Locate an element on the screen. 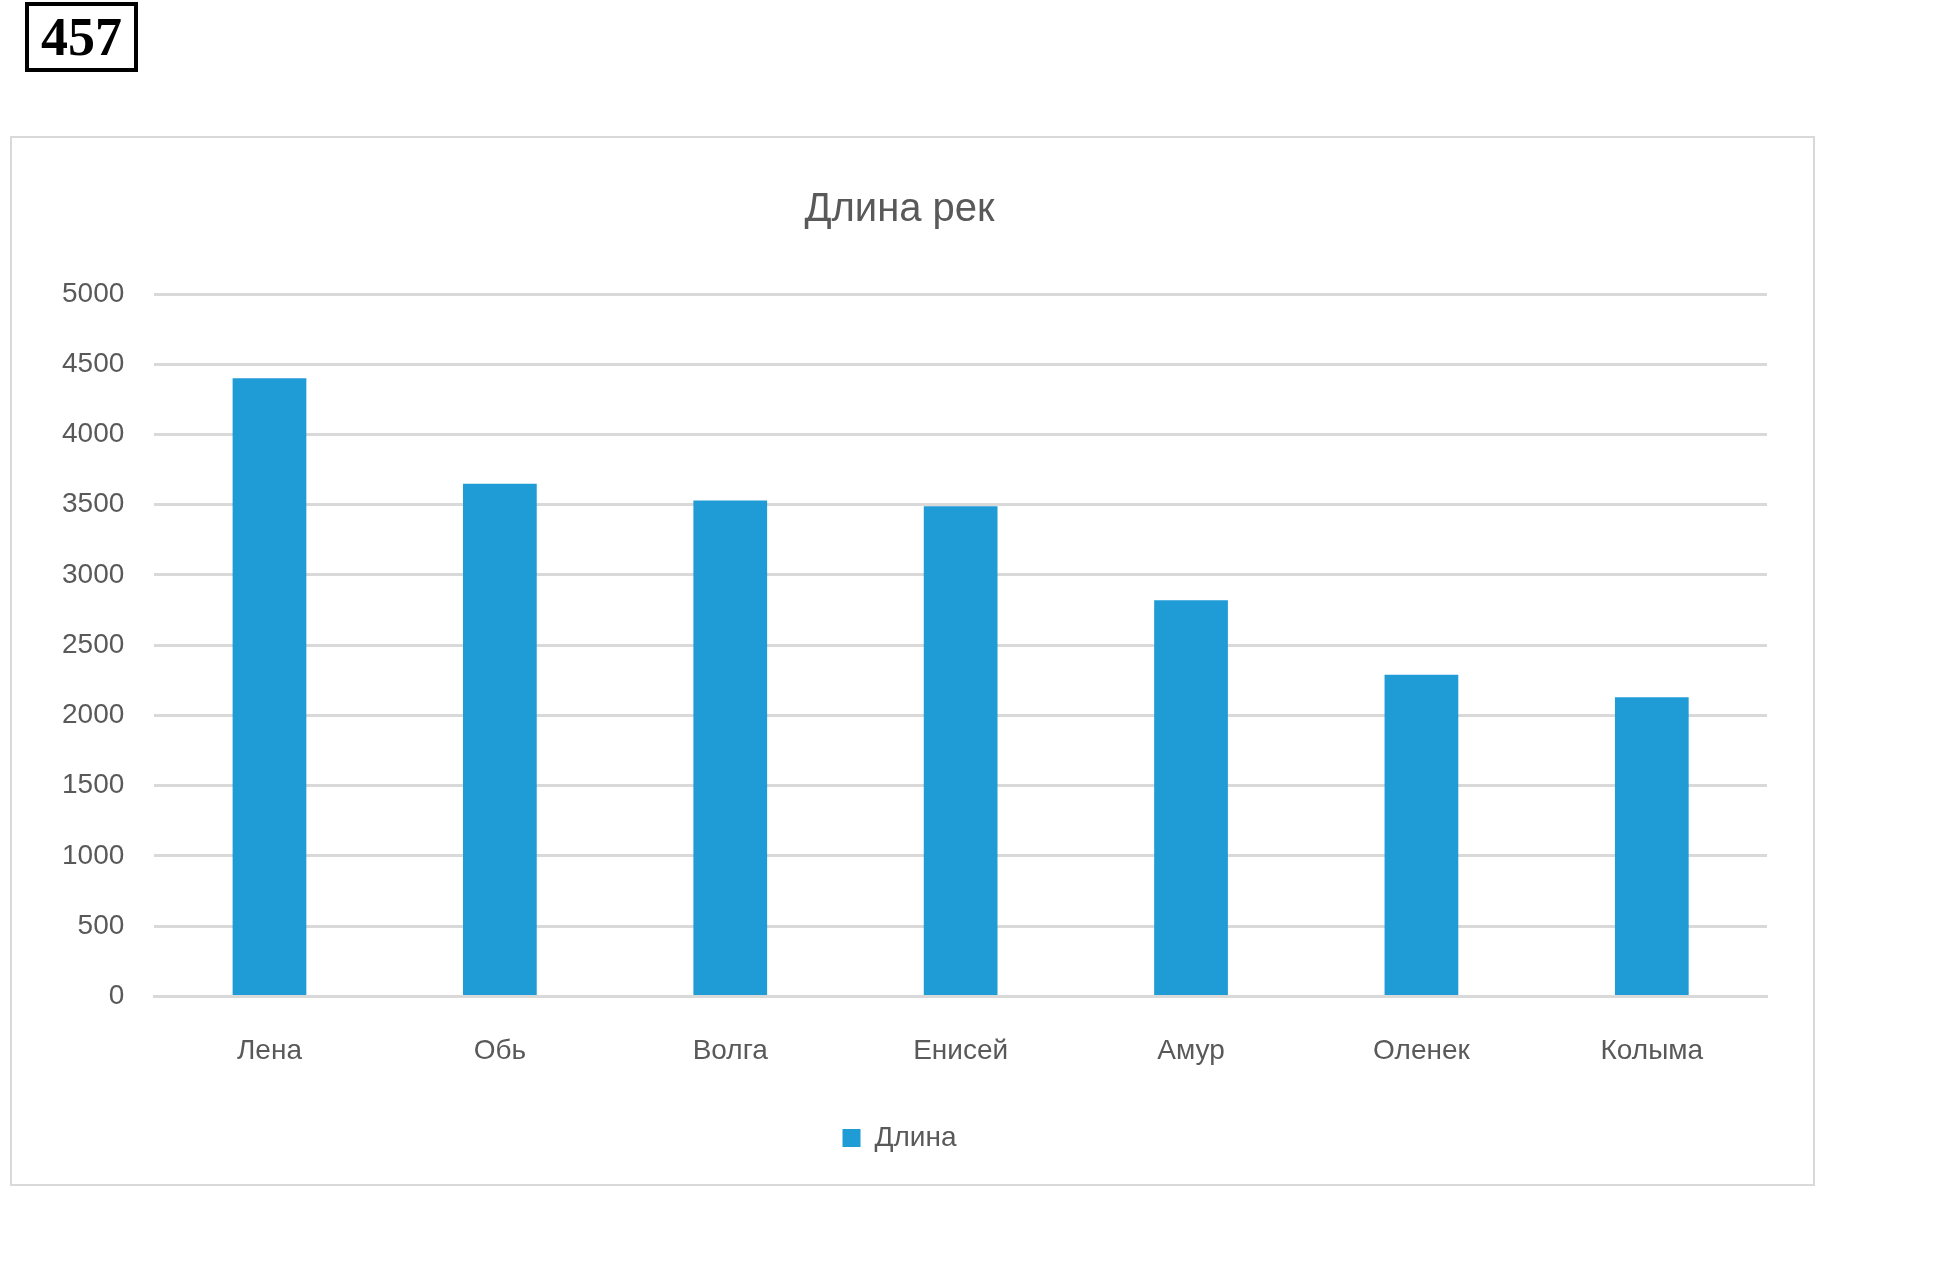 The image size is (1934, 1279). y-tick-label: 4000 is located at coordinates (93, 433).